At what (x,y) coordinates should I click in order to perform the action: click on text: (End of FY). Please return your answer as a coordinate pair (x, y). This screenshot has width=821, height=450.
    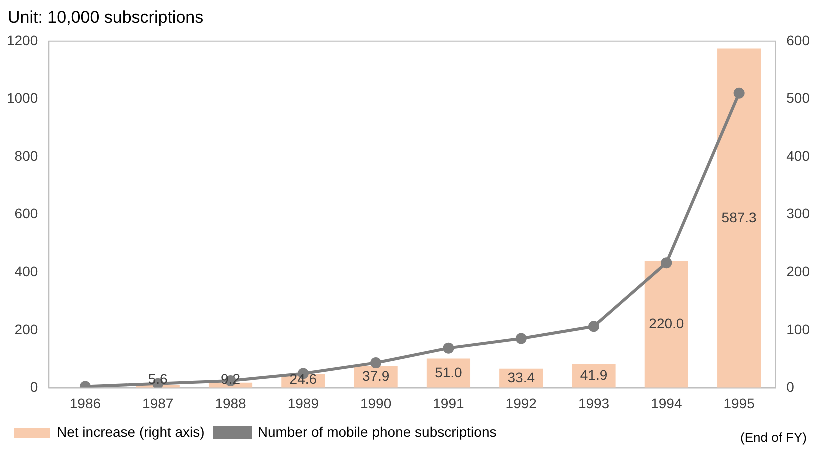
    Looking at the image, I should click on (773, 437).